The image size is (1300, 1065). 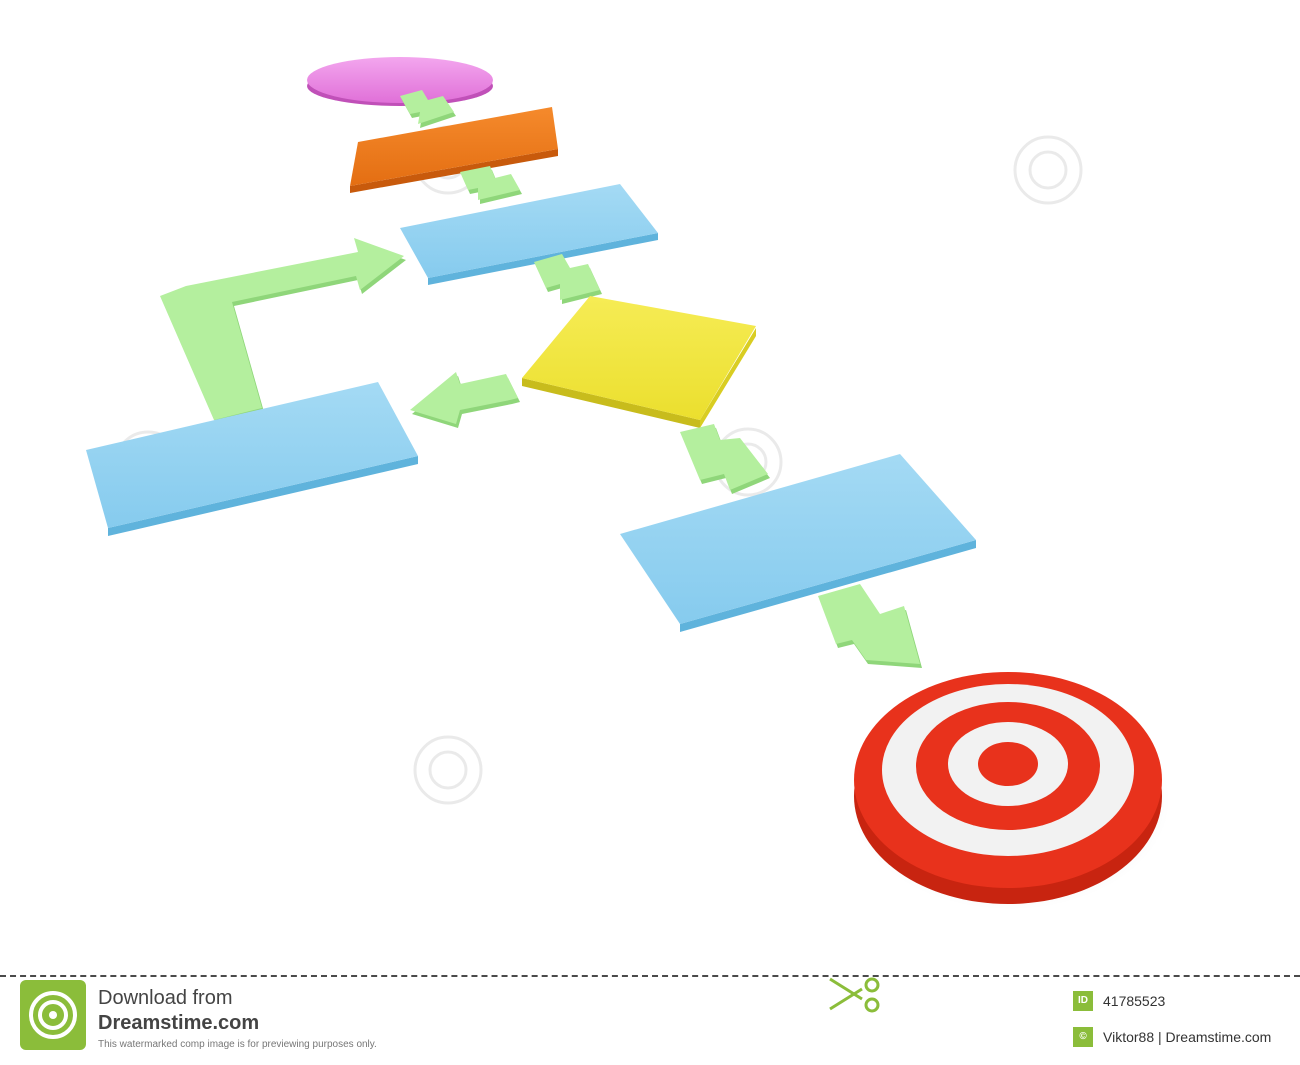 I want to click on image-id-row: ID 41785523, so click(x=1119, y=1001).